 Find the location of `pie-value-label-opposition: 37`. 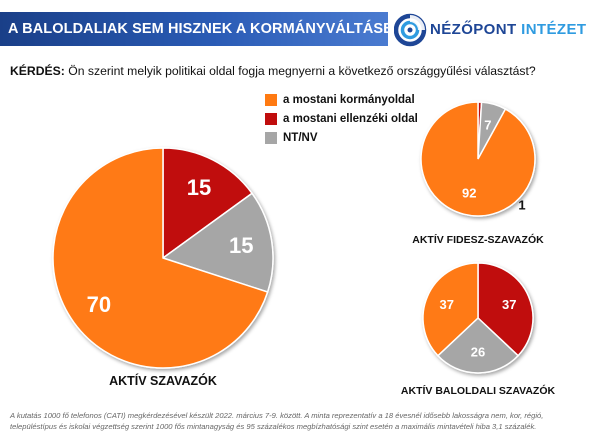

pie-value-label-opposition: 37 is located at coordinates (509, 304).